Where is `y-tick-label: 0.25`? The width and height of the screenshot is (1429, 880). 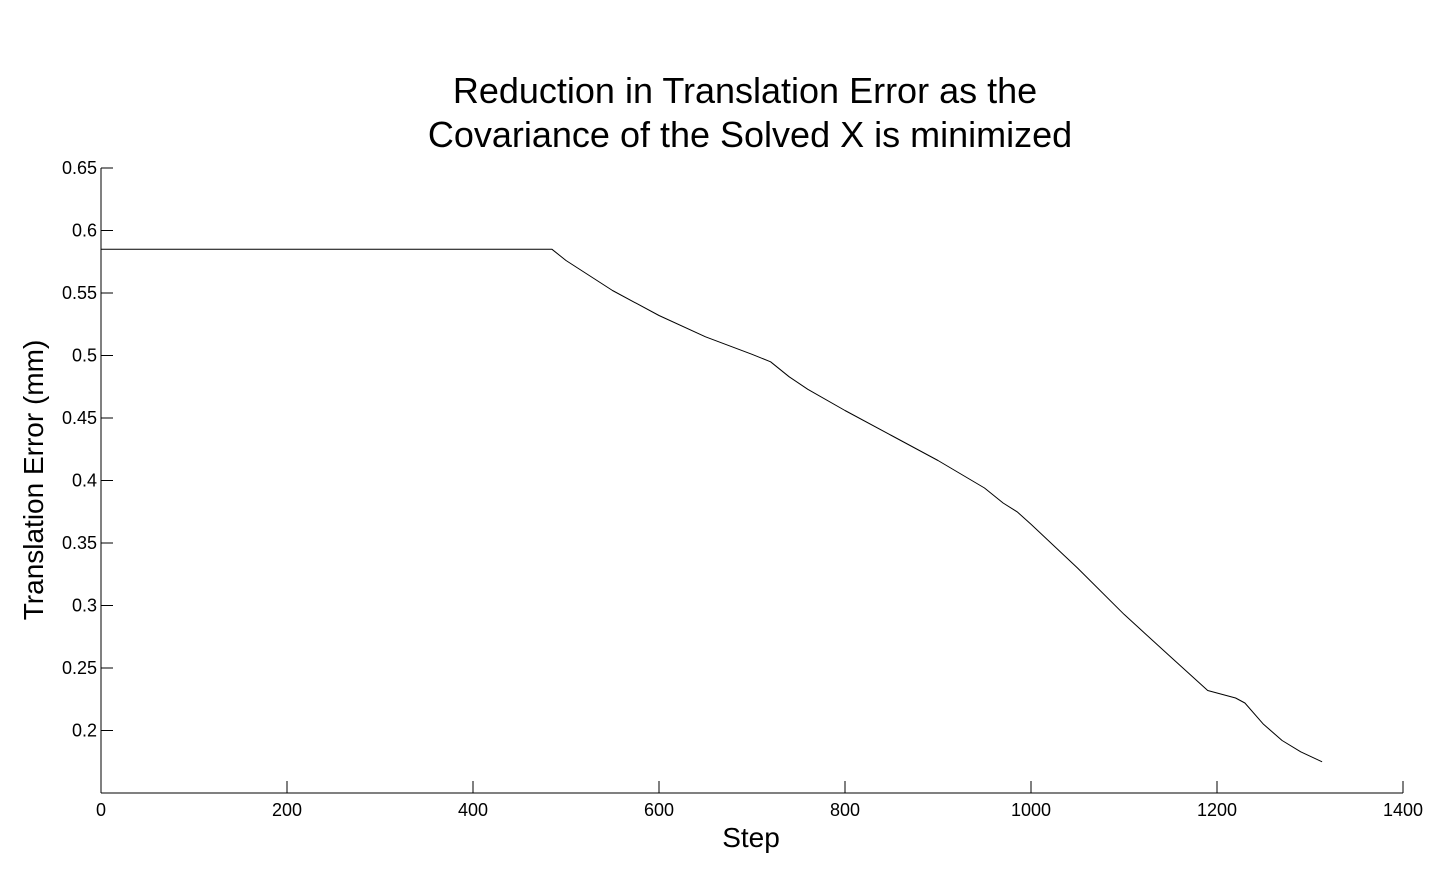
y-tick-label: 0.25 is located at coordinates (79, 668).